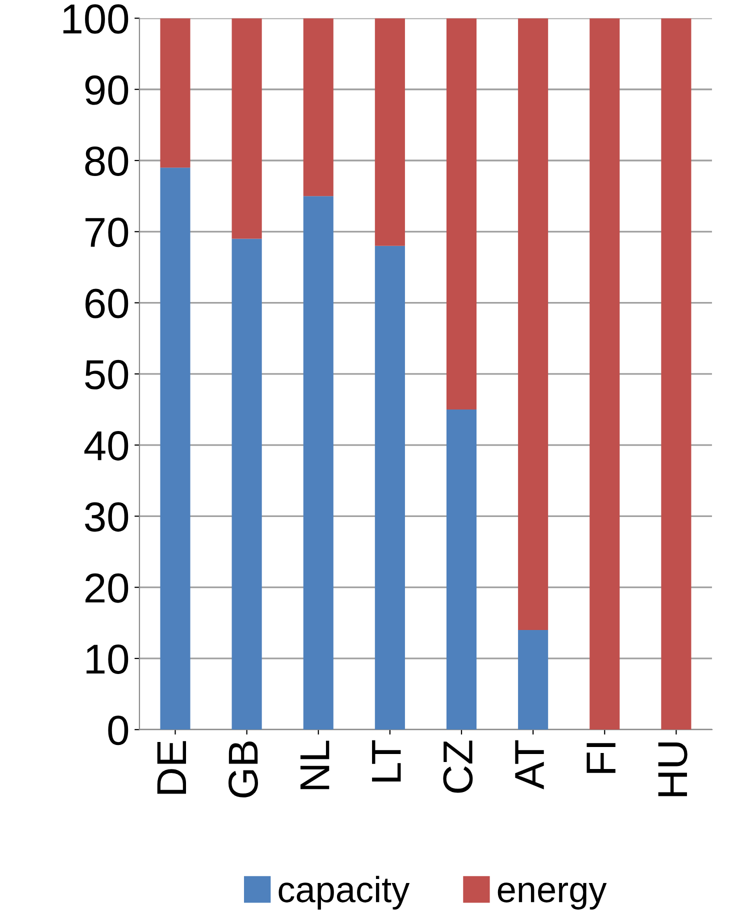 Image resolution: width=734 pixels, height=912 pixels. Describe the element at coordinates (106, 517) in the screenshot. I see `y-tick-label: 30` at that location.